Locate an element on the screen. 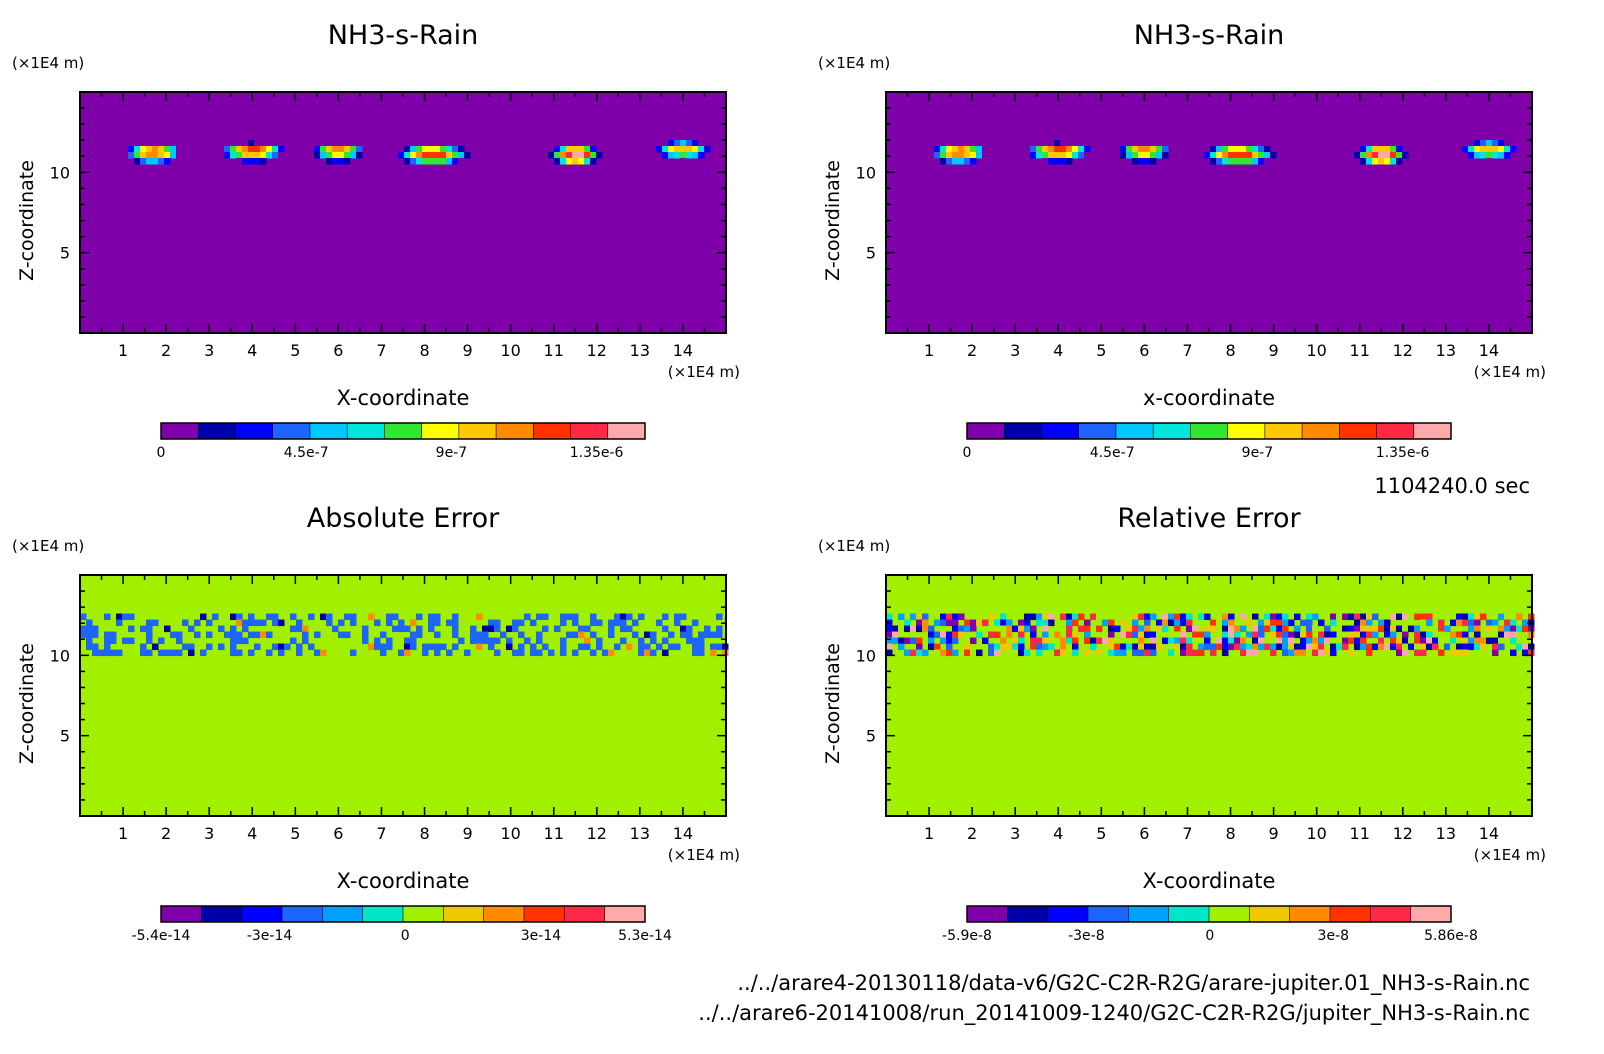 The width and height of the screenshot is (1604, 1054). time-label: 1104240.0 sec is located at coordinates (1452, 486).